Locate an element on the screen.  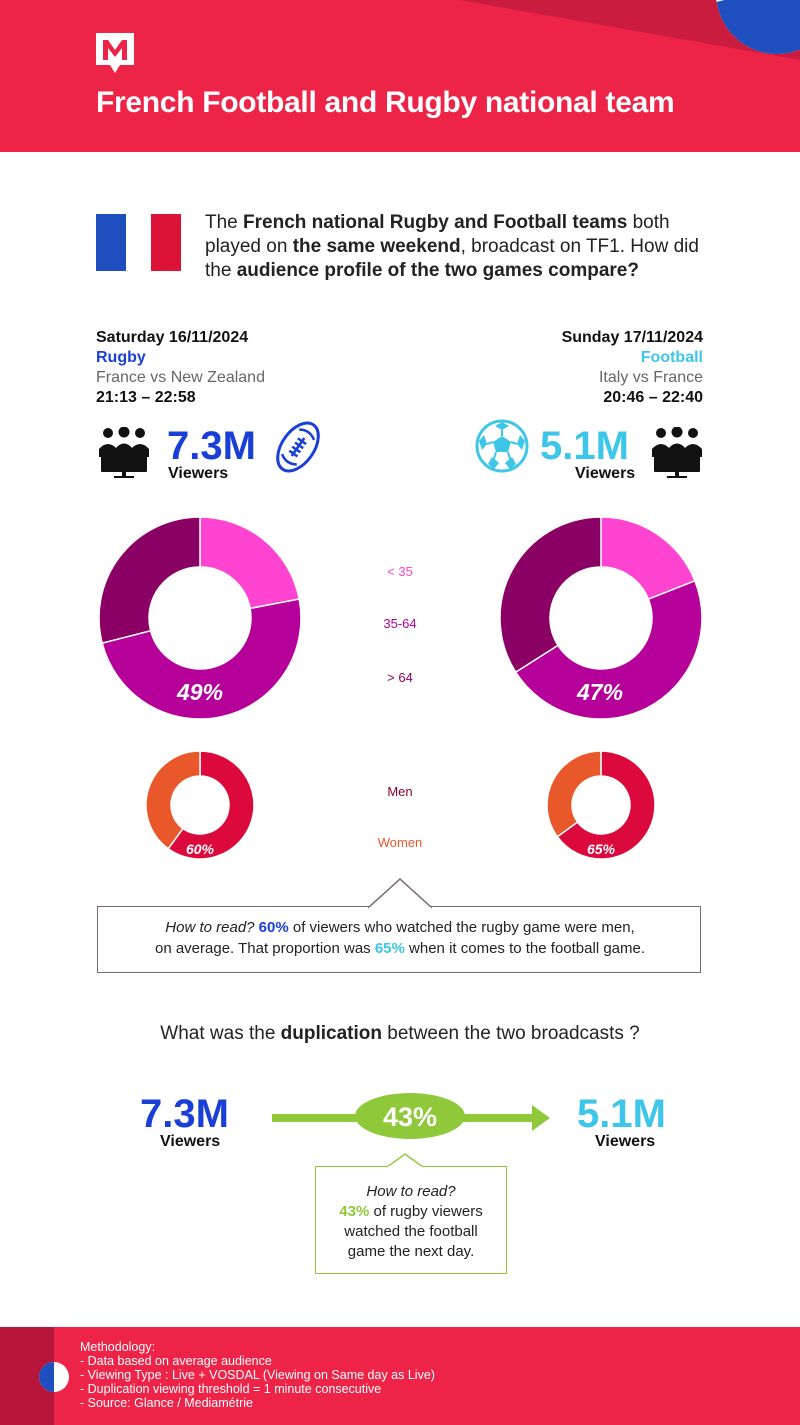
audience-icon-right is located at coordinates (677, 455).